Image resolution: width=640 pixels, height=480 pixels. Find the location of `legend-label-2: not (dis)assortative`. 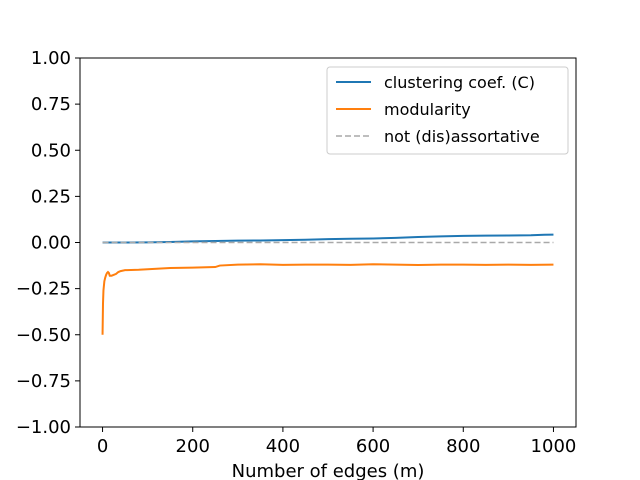

legend-label-2: not (dis)assortative is located at coordinates (462, 136).